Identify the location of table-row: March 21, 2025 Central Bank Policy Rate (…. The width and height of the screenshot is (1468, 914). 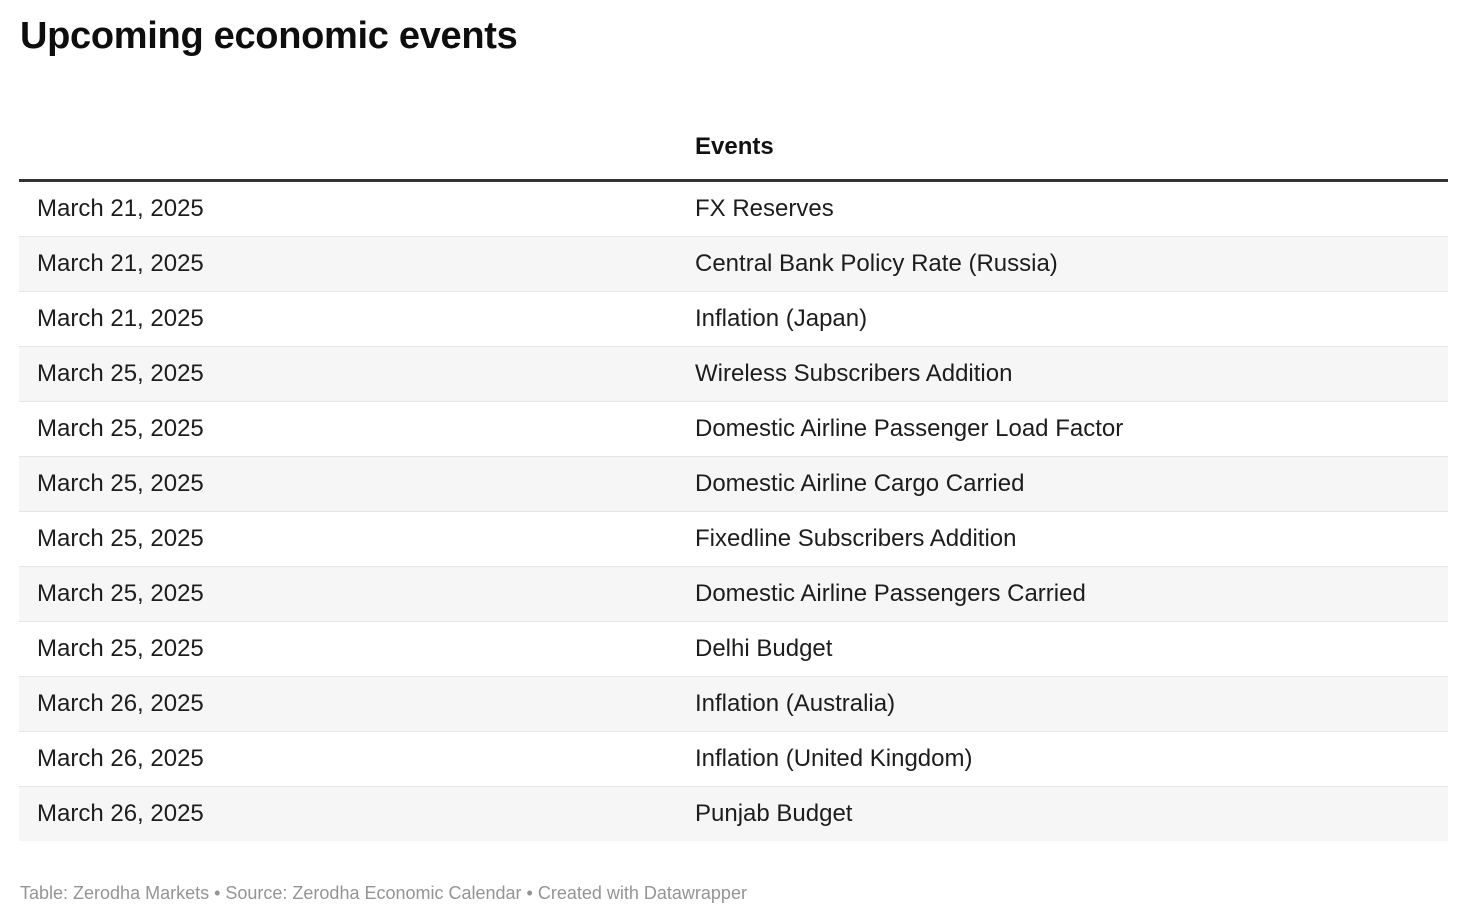
(733, 264).